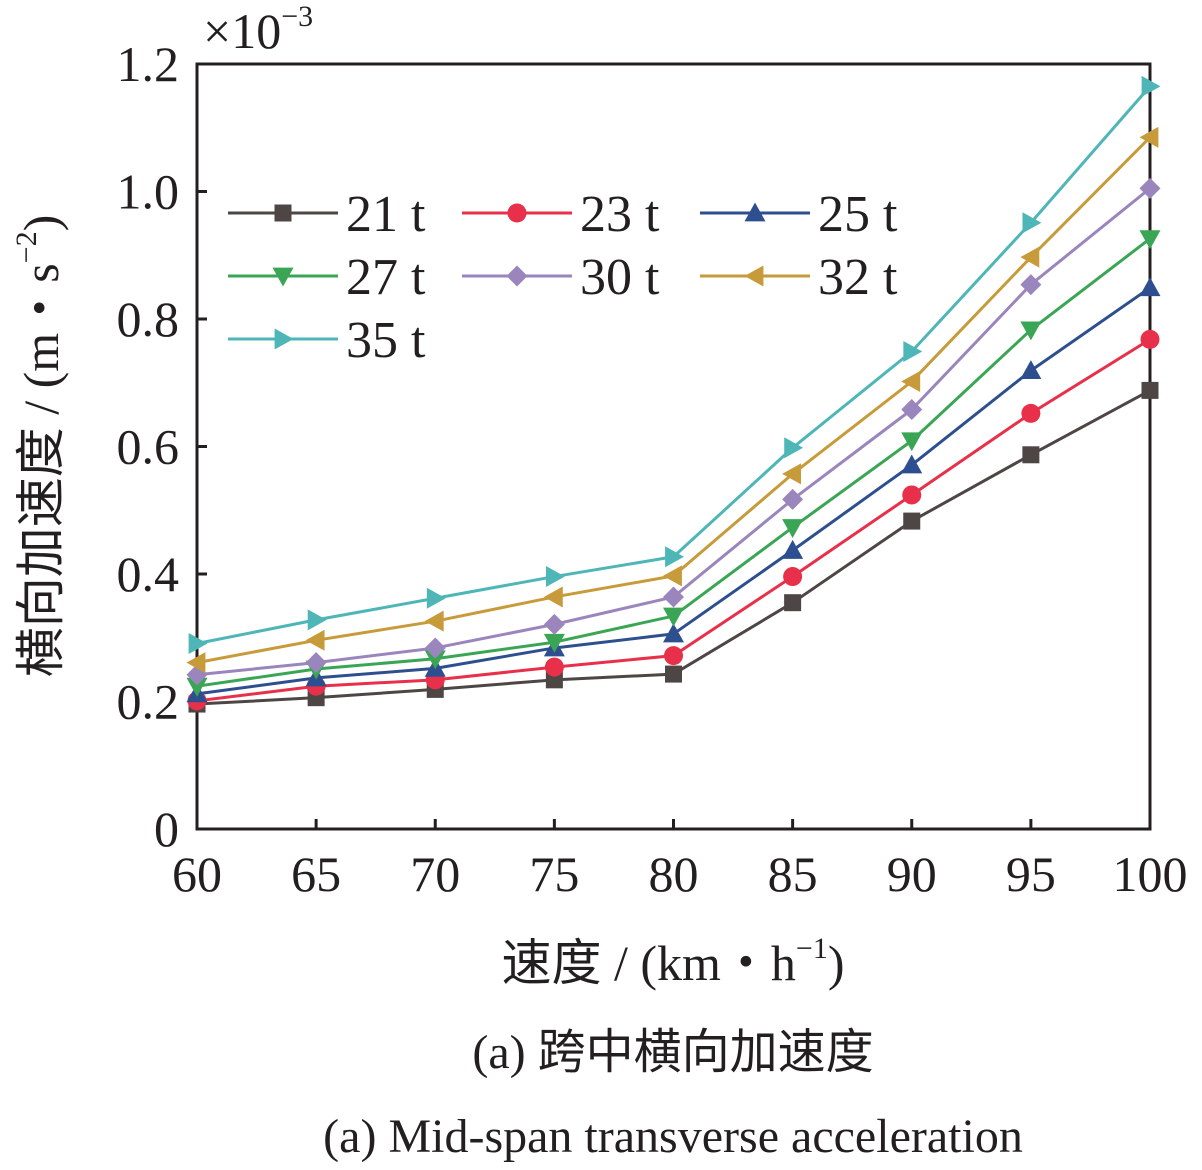 The width and height of the screenshot is (1202, 1170). I want to click on y-tick-label: 0.8, so click(148, 319).